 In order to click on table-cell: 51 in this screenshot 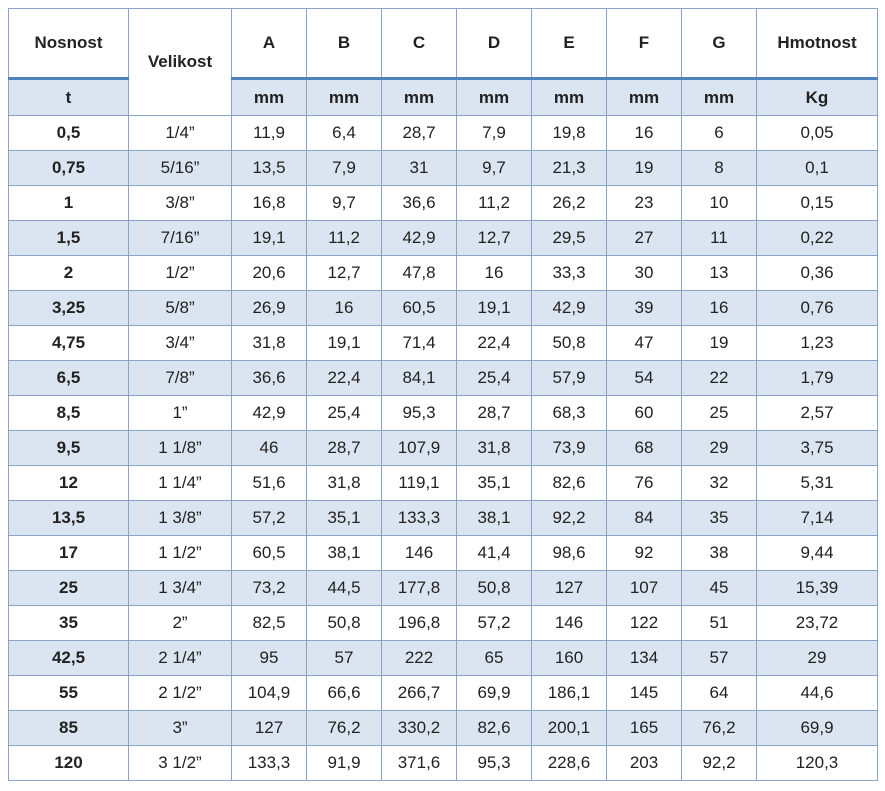, I will do `click(719, 623)`.